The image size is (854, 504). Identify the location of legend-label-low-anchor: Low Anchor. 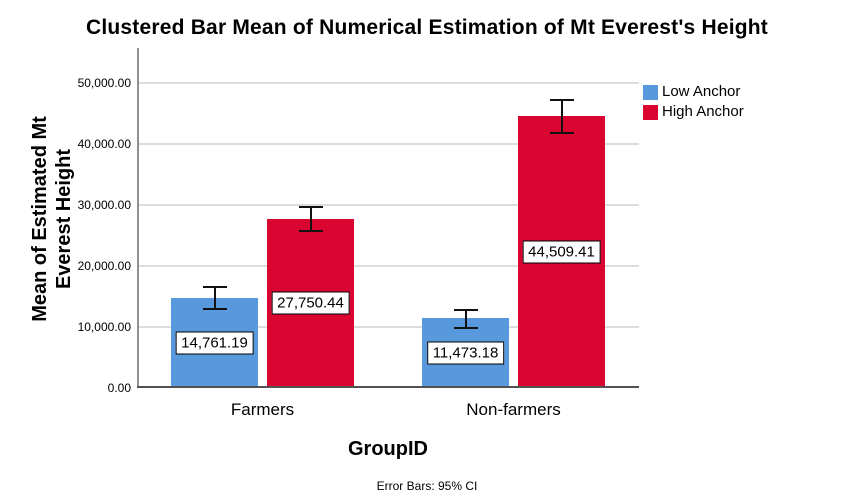
(701, 91).